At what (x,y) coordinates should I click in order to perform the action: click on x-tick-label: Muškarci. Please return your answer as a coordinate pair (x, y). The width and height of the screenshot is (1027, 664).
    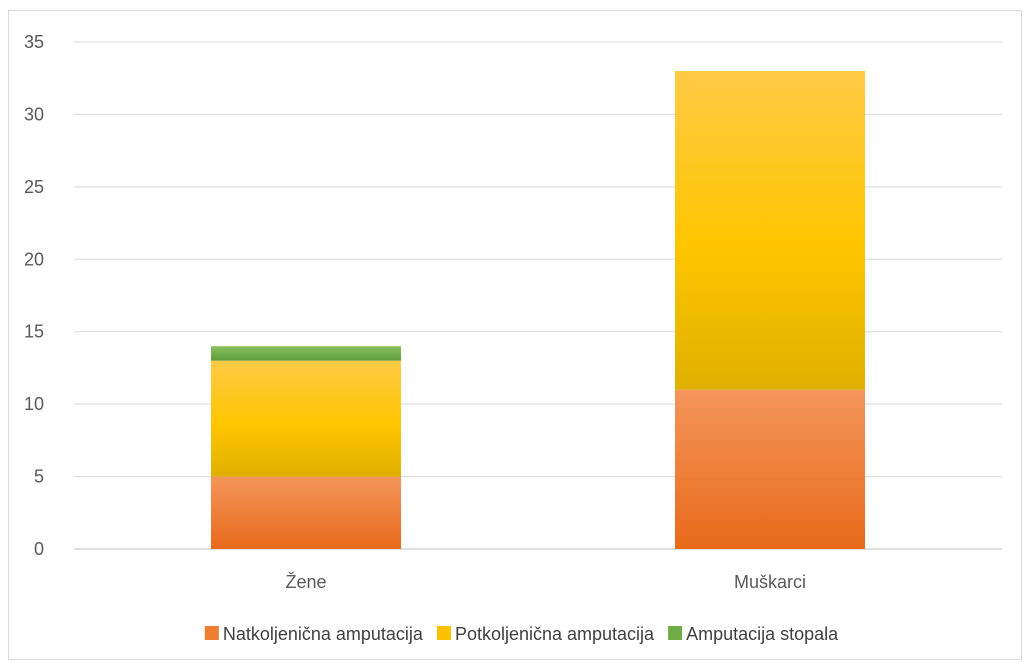
    Looking at the image, I should click on (770, 582).